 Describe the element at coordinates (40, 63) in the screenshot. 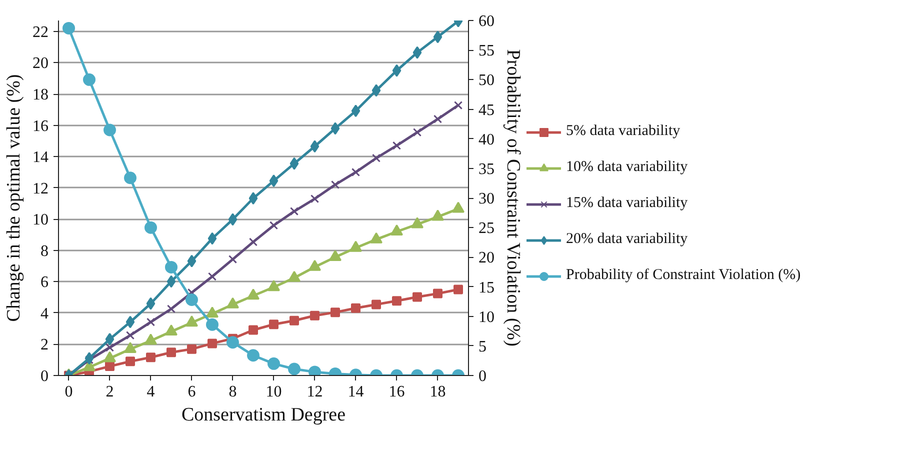

I see `y-tick-label: 20` at that location.